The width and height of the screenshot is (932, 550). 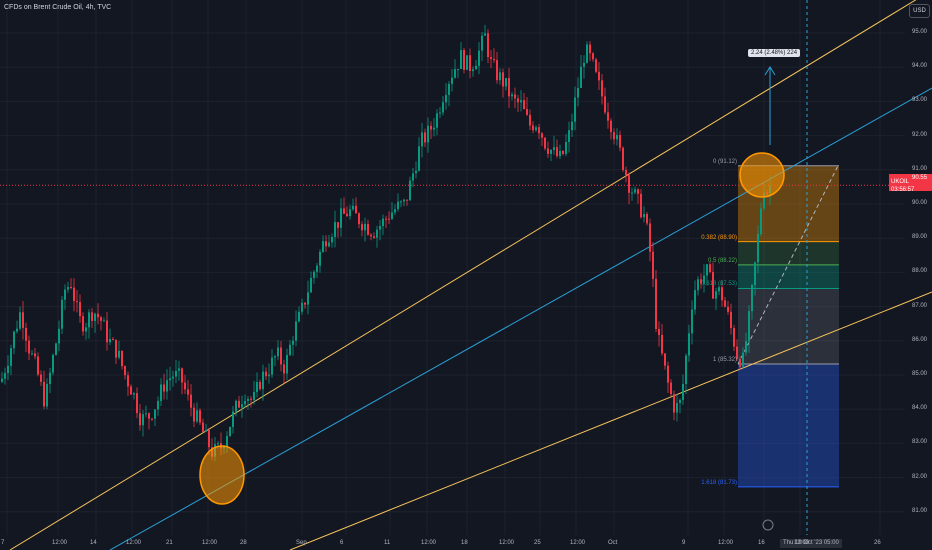 I want to click on currency-button: USD, so click(x=919, y=11).